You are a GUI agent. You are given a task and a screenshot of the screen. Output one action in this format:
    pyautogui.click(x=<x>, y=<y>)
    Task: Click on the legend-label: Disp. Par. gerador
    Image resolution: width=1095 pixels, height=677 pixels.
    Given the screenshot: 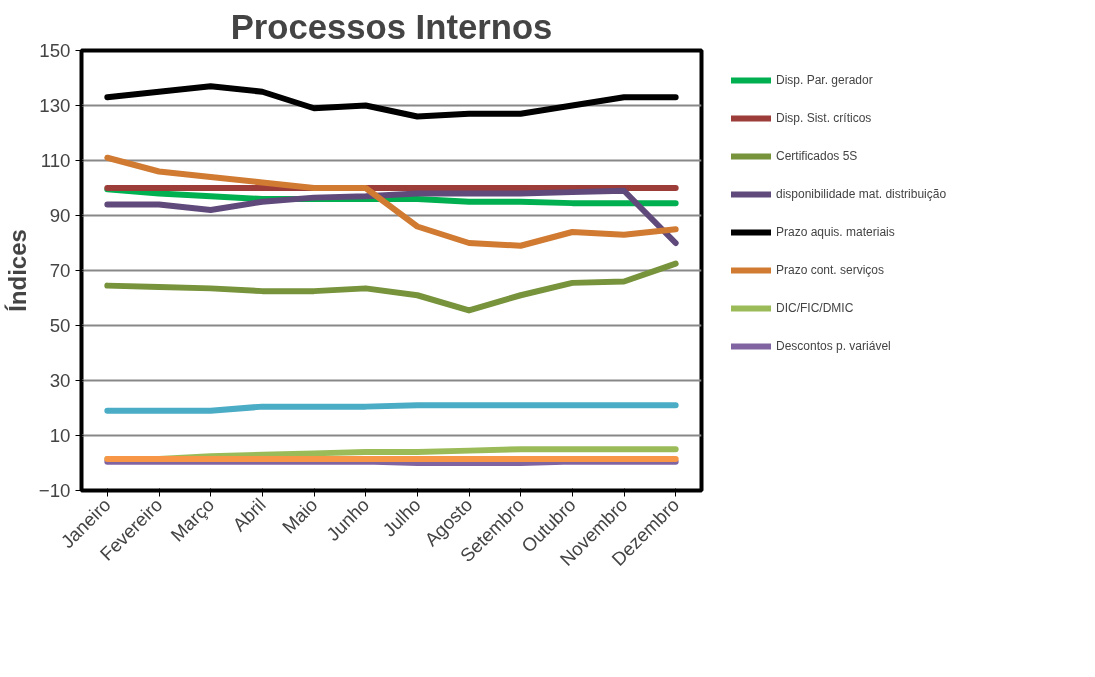 What is the action you would take?
    pyautogui.click(x=824, y=80)
    